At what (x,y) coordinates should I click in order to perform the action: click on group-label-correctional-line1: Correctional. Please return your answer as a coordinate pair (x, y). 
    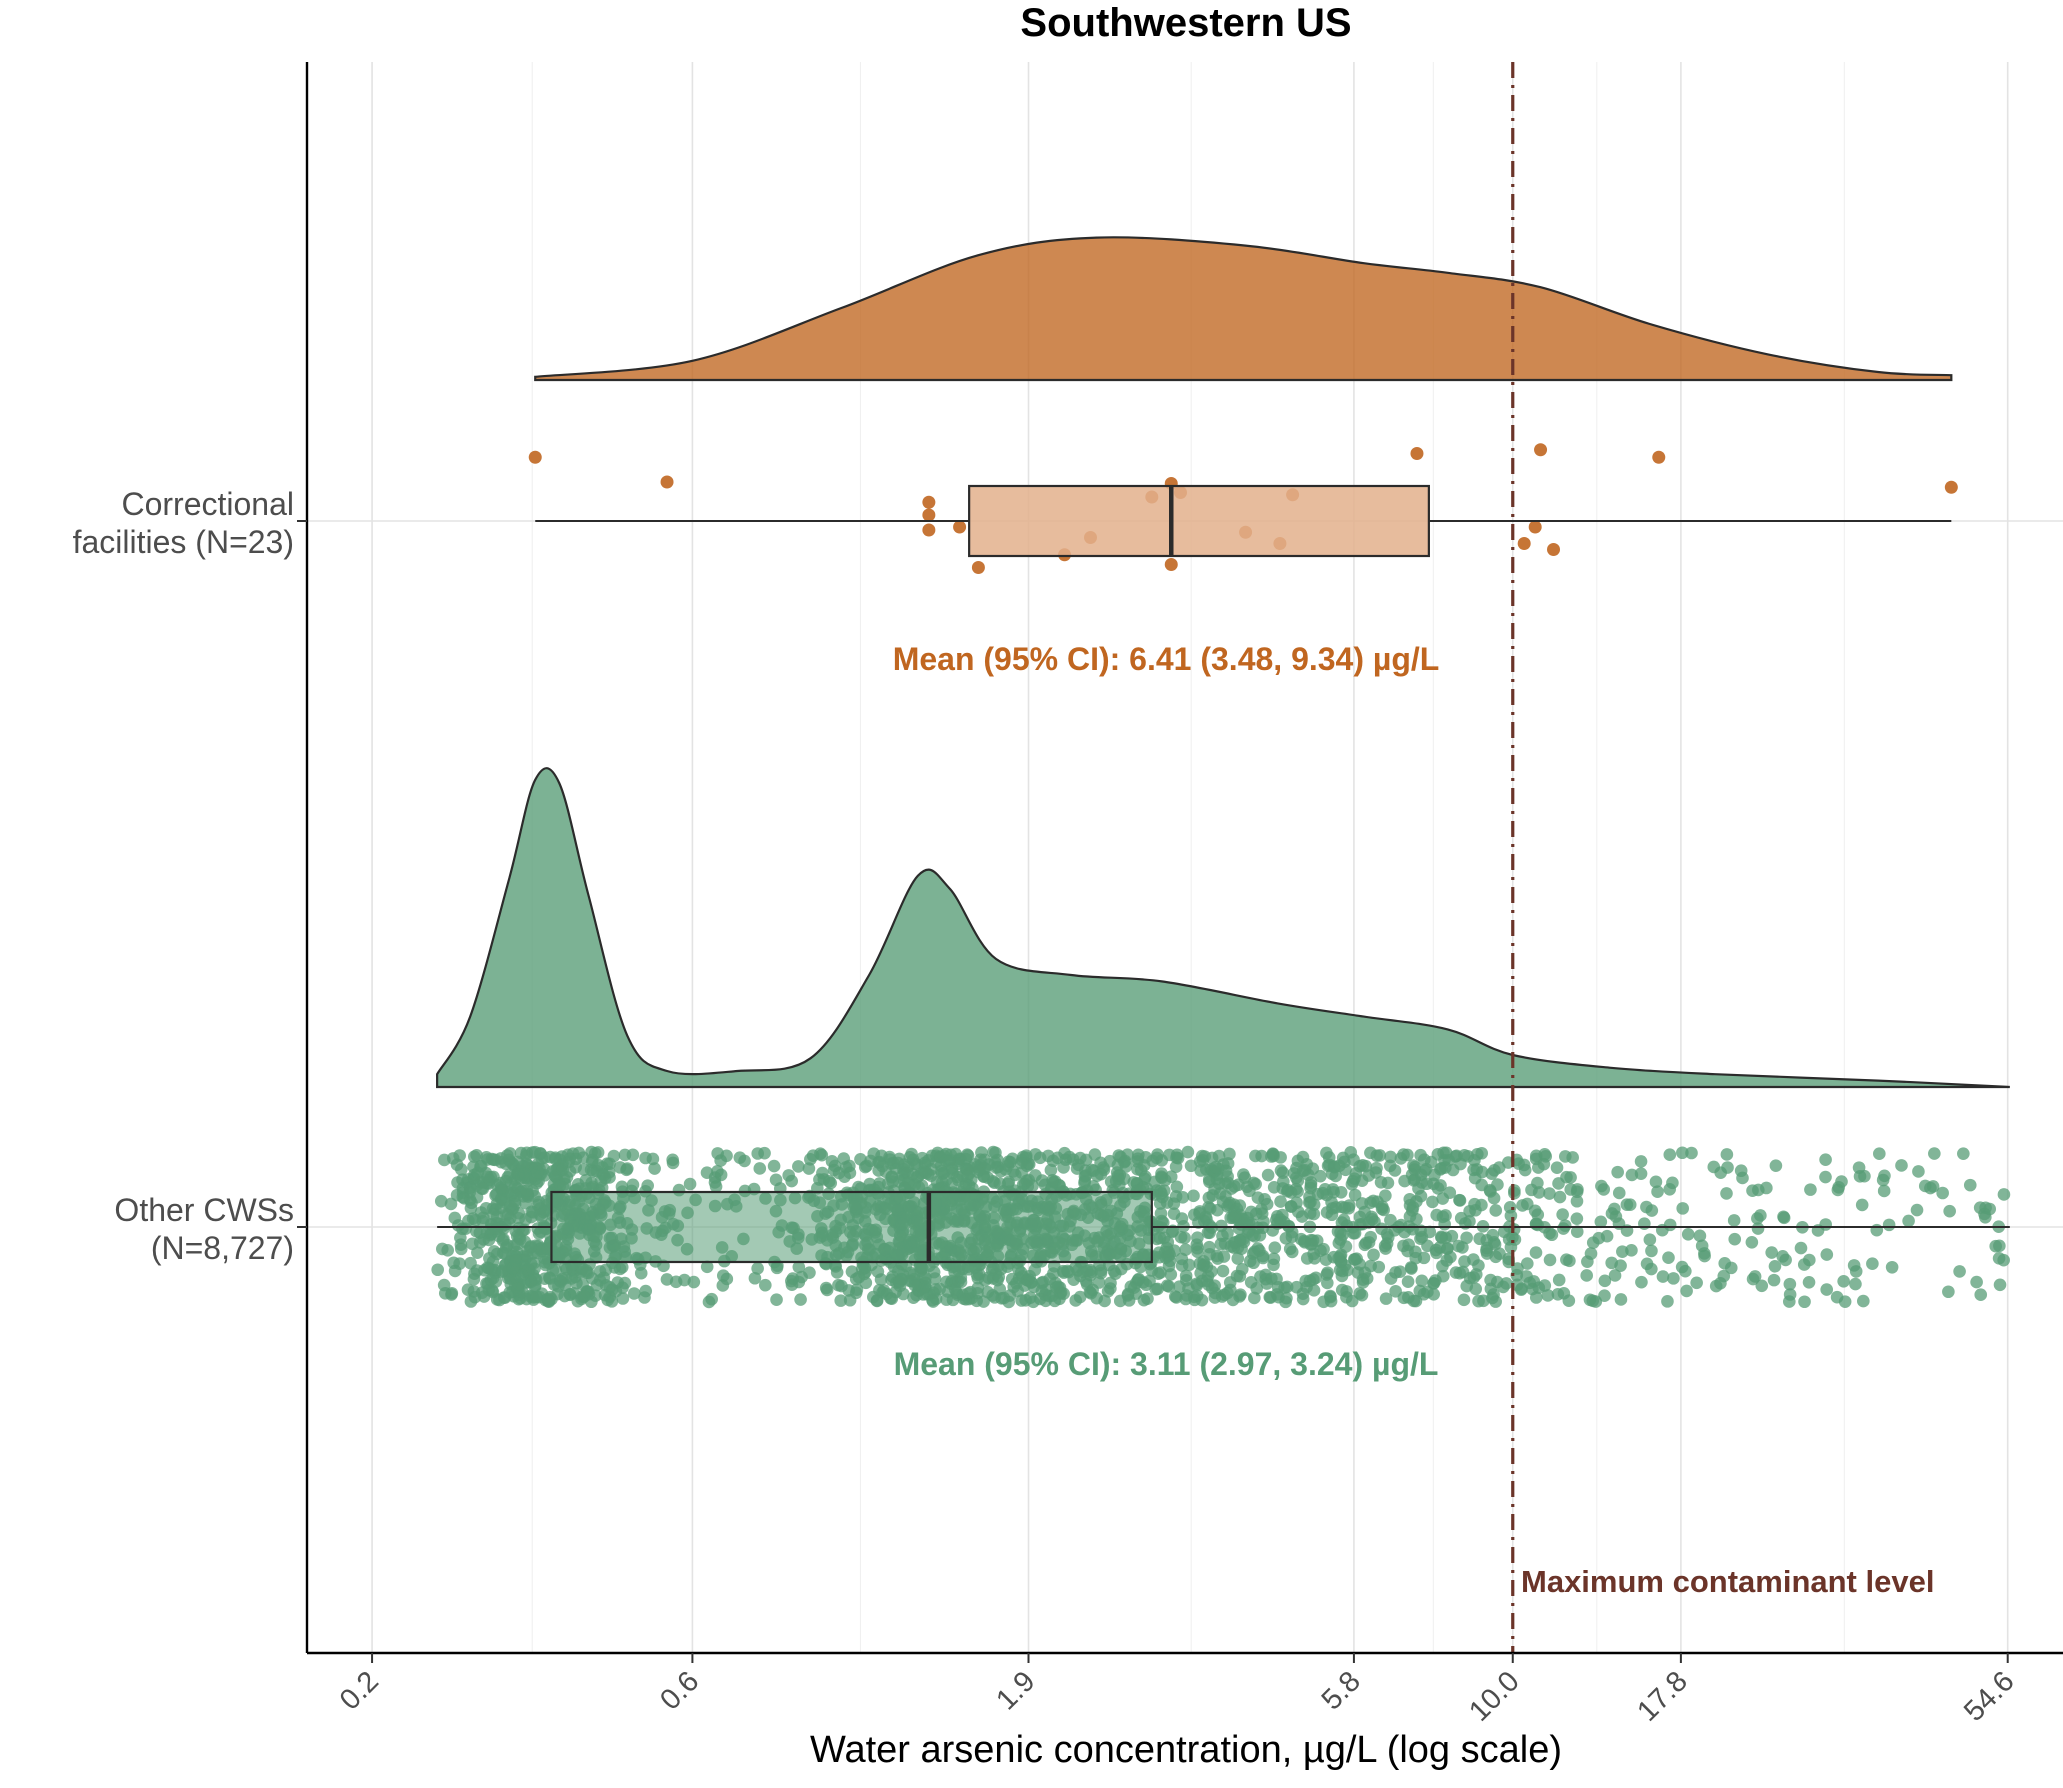
    Looking at the image, I should click on (207, 504).